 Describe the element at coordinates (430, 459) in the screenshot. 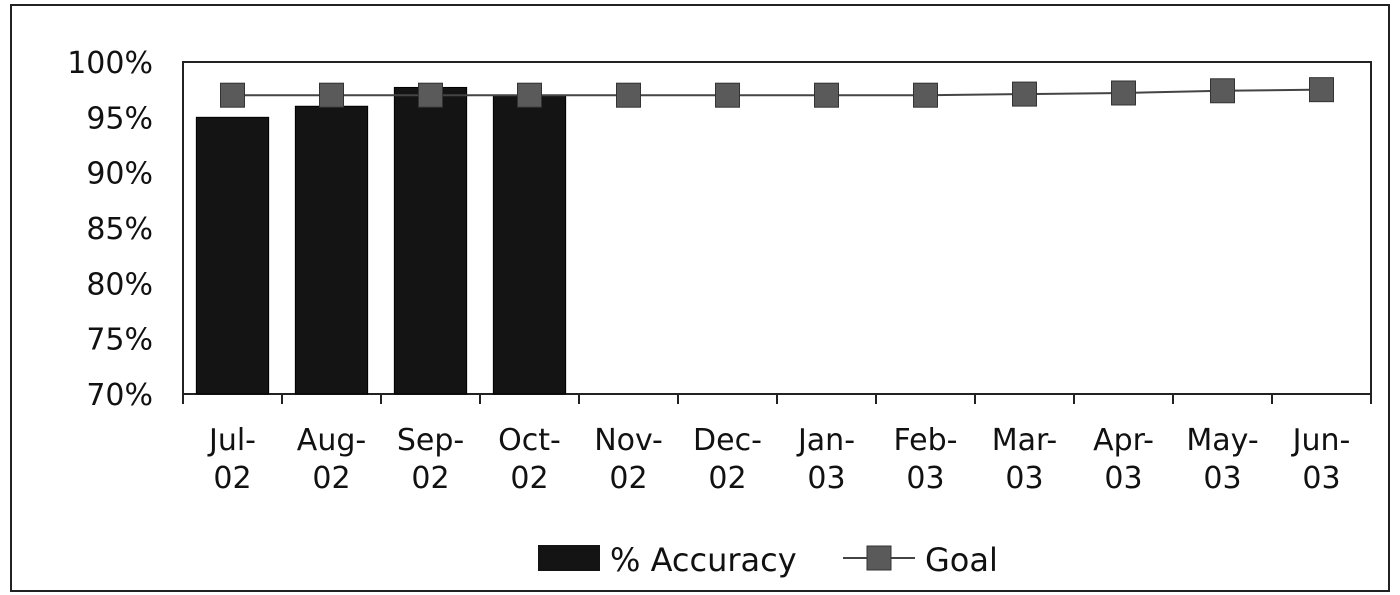

I see `x-tick-label: Sep-02` at that location.